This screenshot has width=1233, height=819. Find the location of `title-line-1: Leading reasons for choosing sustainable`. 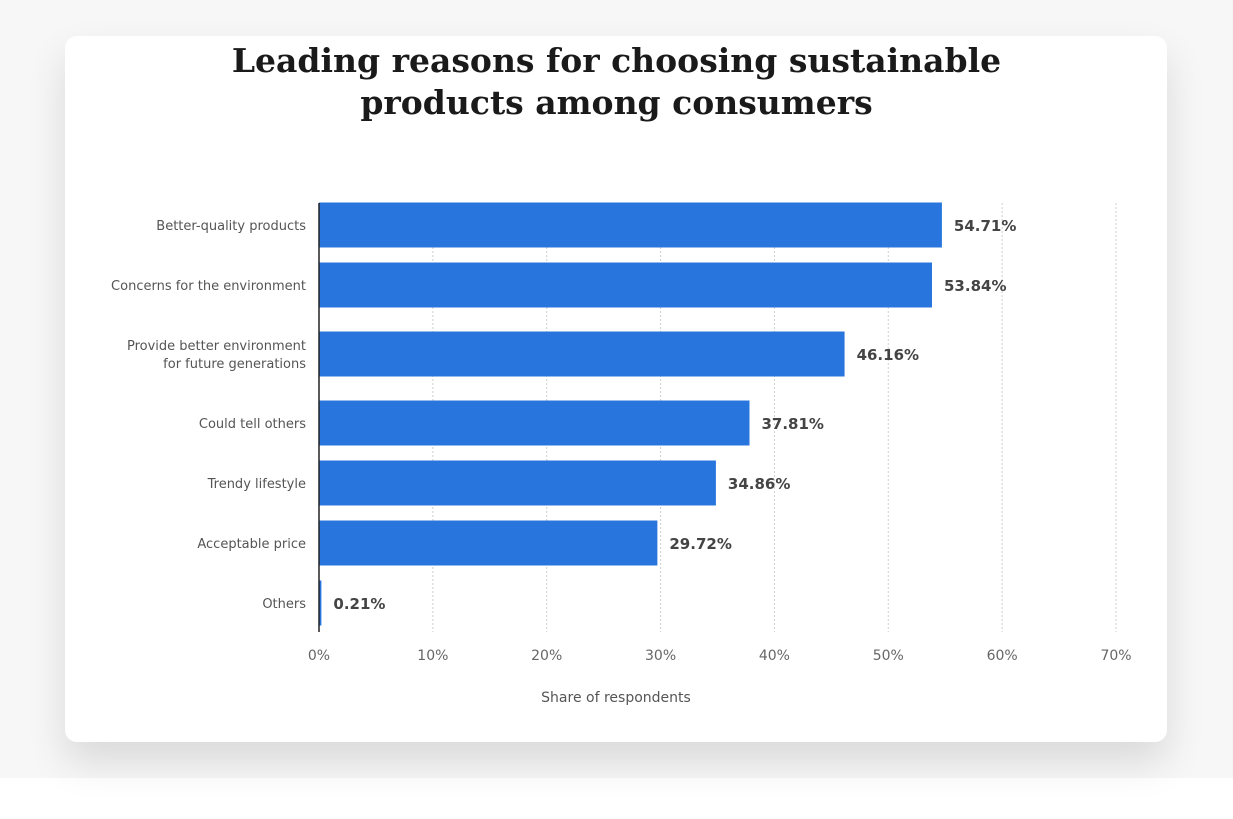

title-line-1: Leading reasons for choosing sustainable is located at coordinates (616, 60).